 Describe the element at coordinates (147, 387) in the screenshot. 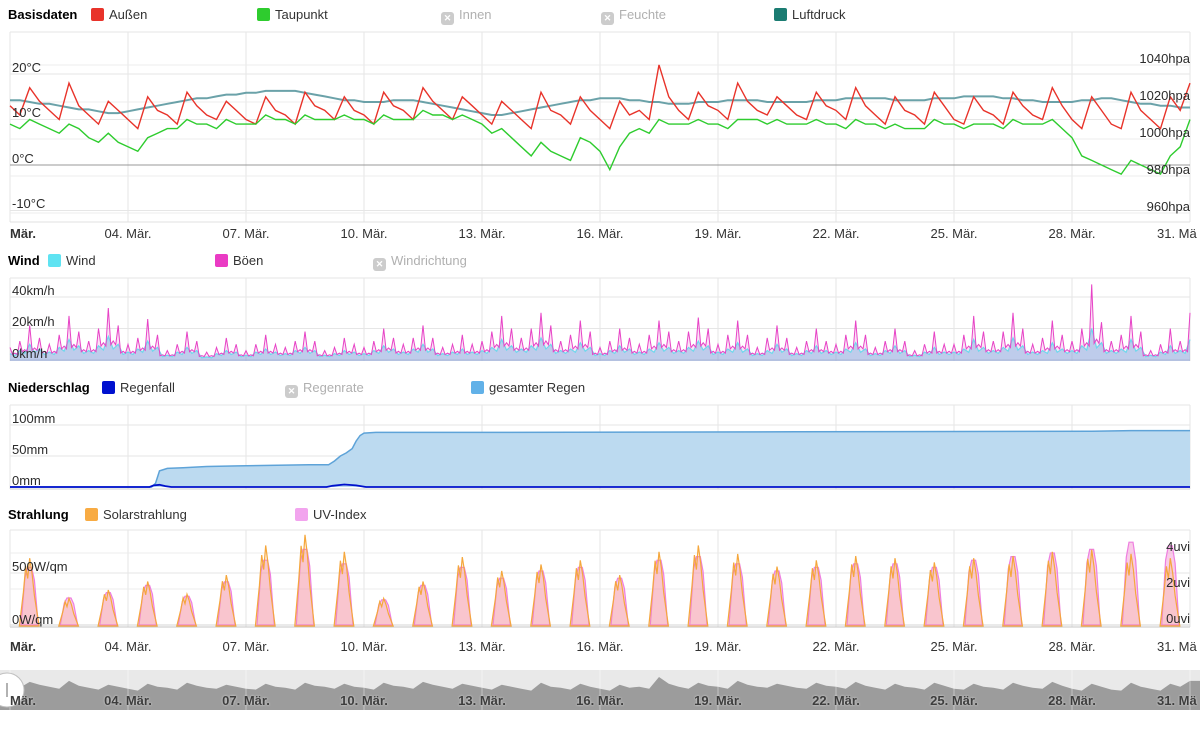

I see `legend-label: Regenfall` at that location.